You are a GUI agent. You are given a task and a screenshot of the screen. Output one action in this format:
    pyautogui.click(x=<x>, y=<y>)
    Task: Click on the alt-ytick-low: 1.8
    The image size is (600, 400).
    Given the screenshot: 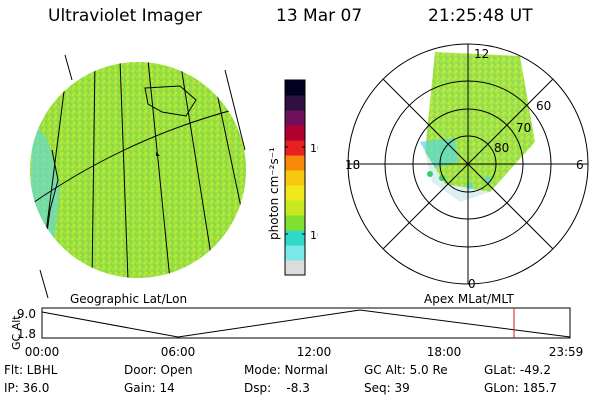 What is the action you would take?
    pyautogui.click(x=26, y=334)
    